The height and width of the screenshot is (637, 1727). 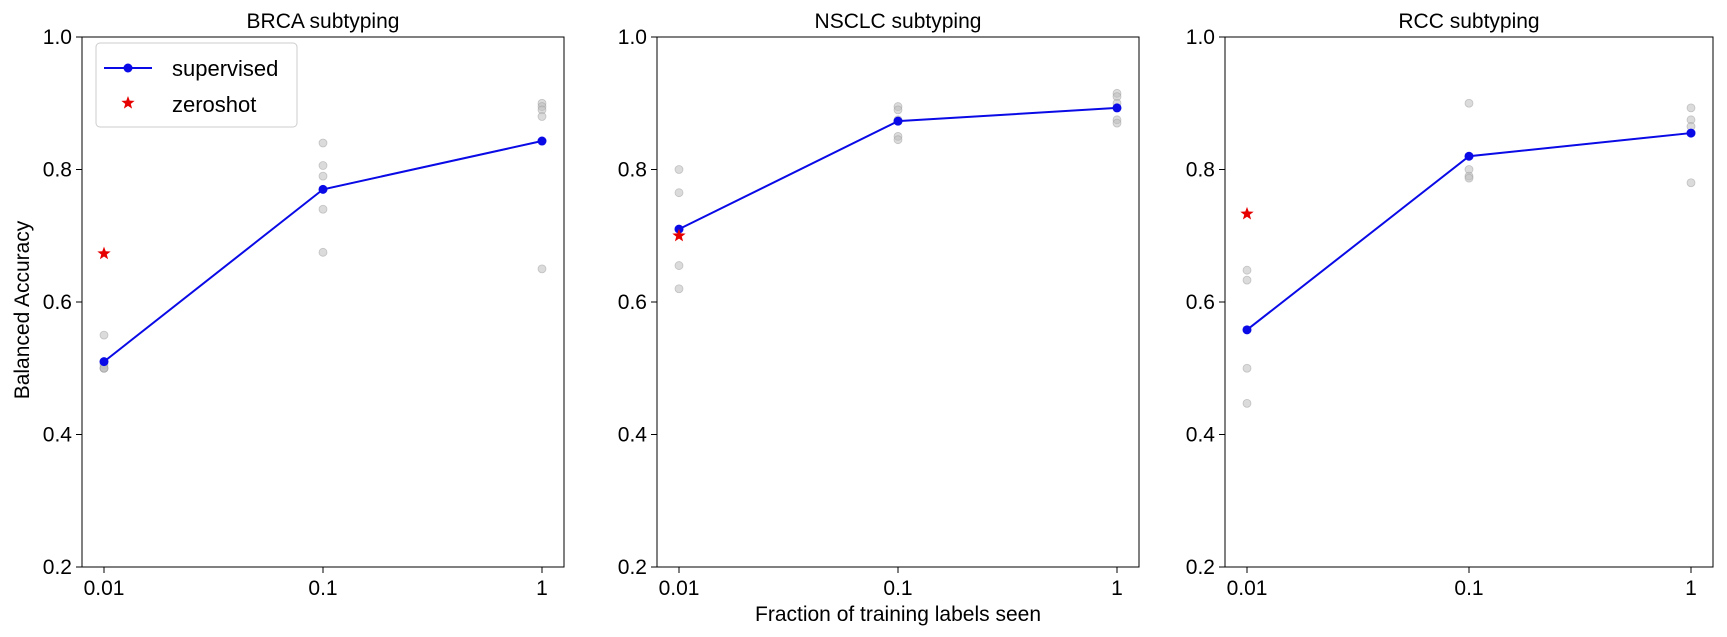 I want to click on legend-supervised-marker, so click(x=128, y=68).